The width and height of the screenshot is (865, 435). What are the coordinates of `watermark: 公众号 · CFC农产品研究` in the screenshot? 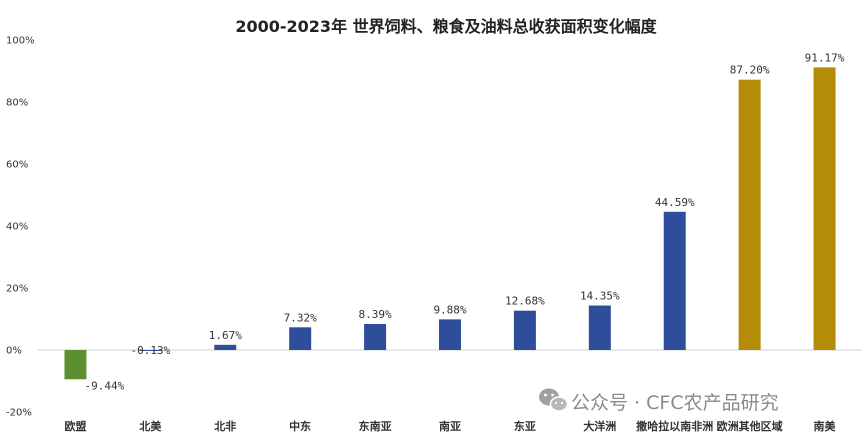 It's located at (659, 401).